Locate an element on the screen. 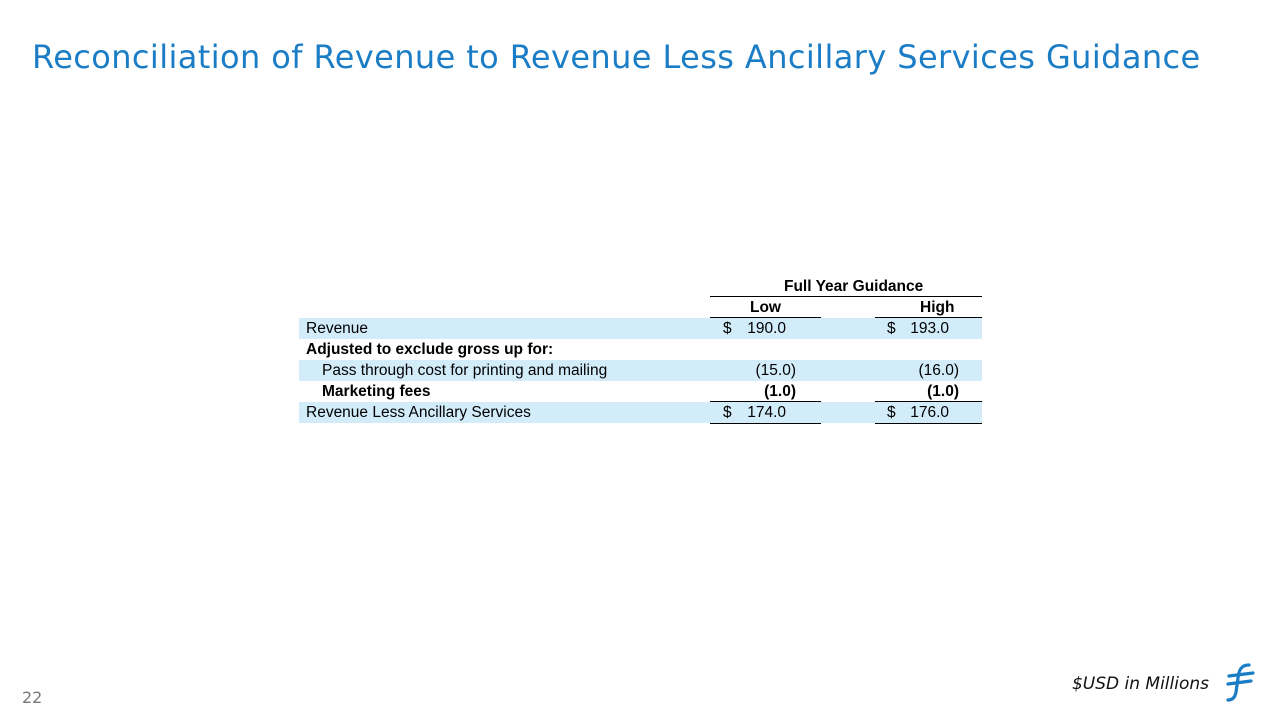 The height and width of the screenshot is (720, 1280). low-value: 190.0 is located at coordinates (766, 328).